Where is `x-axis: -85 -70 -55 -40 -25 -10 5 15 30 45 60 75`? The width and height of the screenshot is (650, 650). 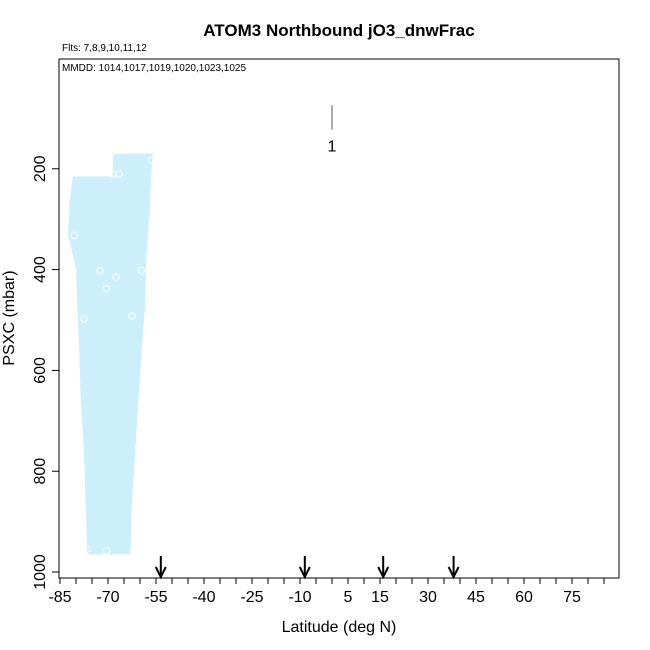 x-axis: -85 -70 -55 -40 -25 -10 5 15 30 45 60 75 is located at coordinates (326, 592).